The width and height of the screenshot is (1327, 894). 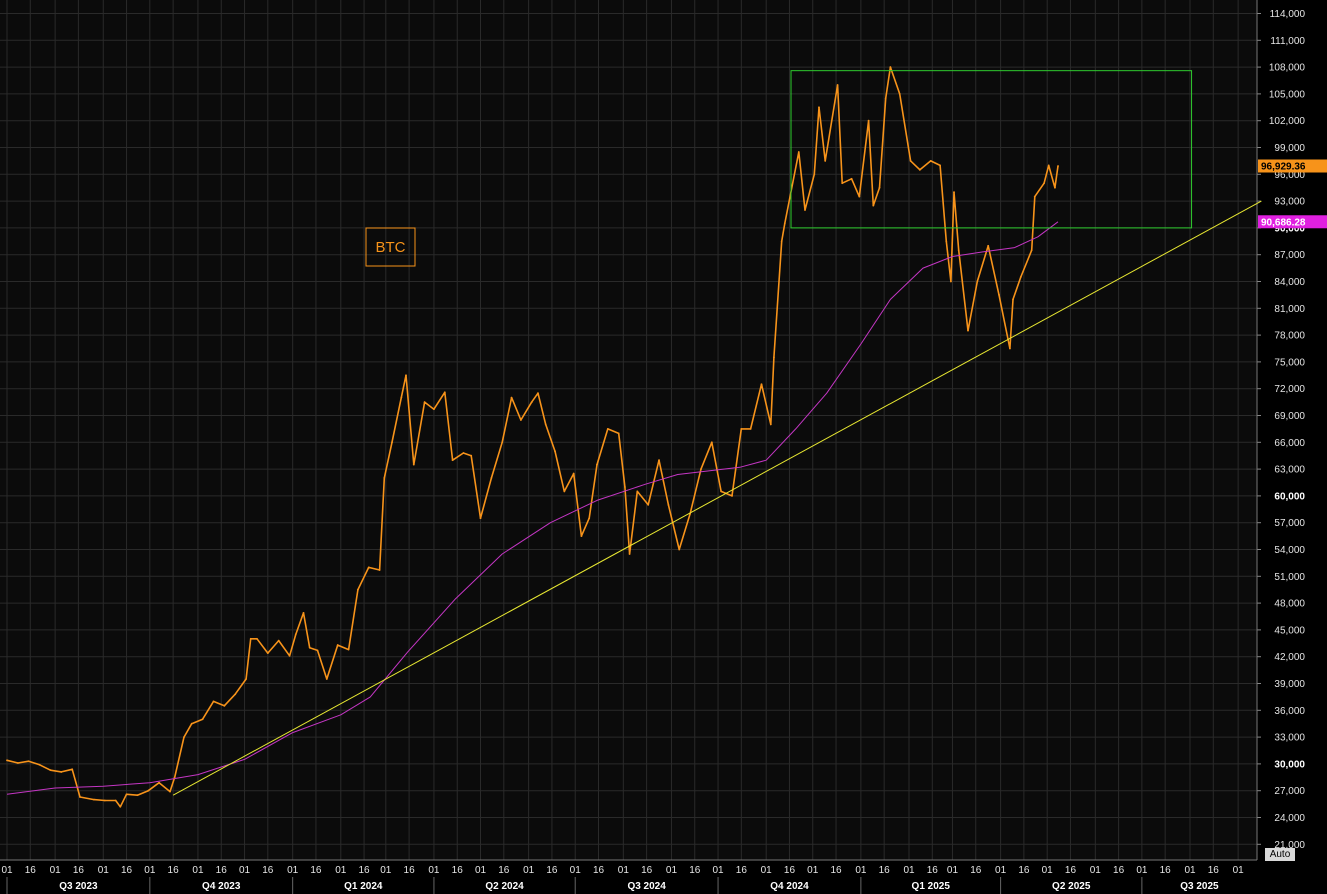 I want to click on auto-scale-button: Auto, so click(x=1280, y=854).